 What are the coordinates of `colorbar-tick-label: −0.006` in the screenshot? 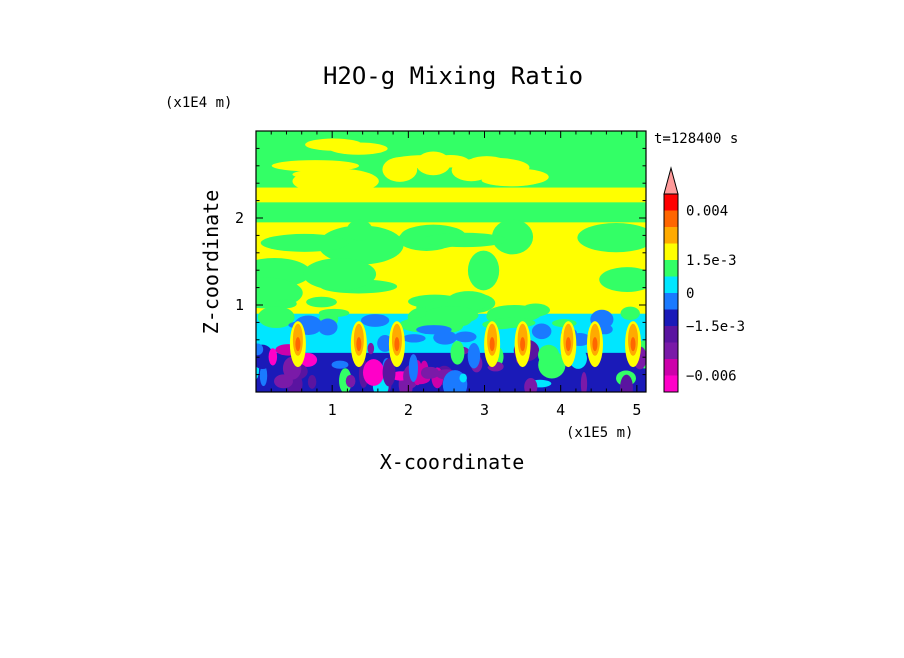 It's located at (711, 377).